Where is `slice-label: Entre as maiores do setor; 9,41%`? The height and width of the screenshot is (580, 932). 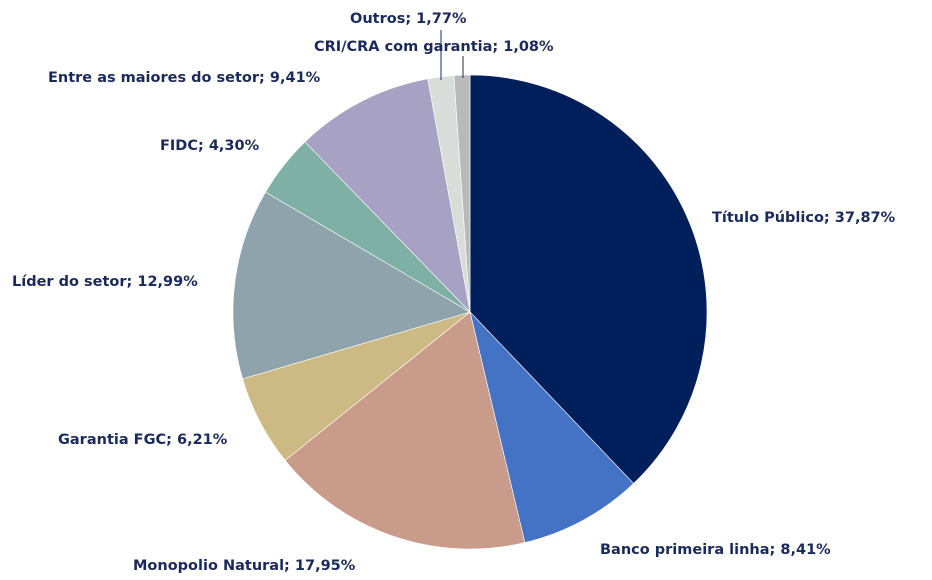
slice-label: Entre as maiores do setor; 9,41% is located at coordinates (184, 78).